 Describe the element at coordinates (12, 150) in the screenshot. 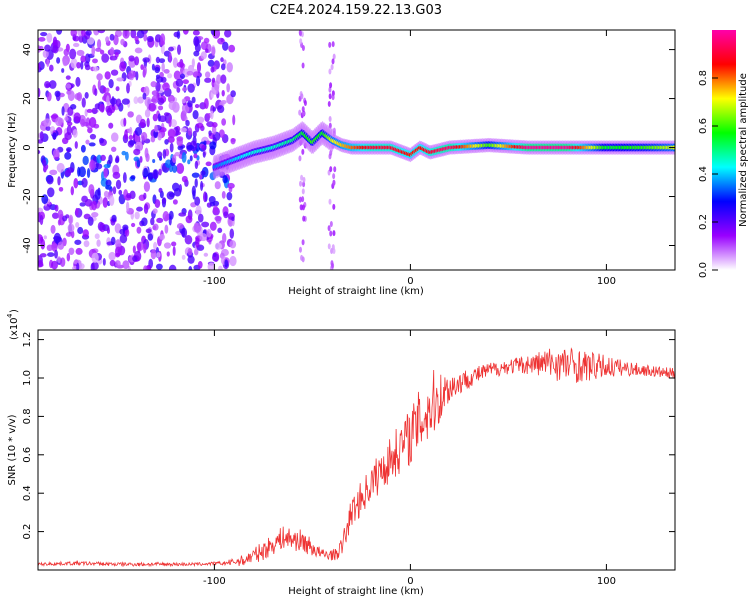

I see `spectrogram-y-label: Frequency (Hz)` at that location.